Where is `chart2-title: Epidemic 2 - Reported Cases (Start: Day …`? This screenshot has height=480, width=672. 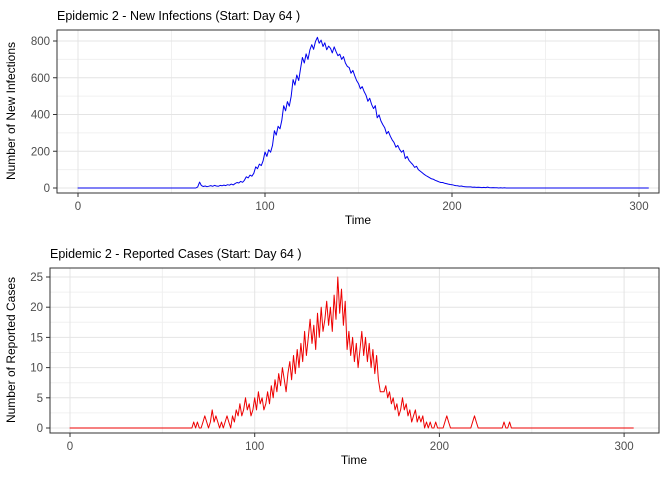 chart2-title: Epidemic 2 - Reported Cases (Start: Day … is located at coordinates (176, 254).